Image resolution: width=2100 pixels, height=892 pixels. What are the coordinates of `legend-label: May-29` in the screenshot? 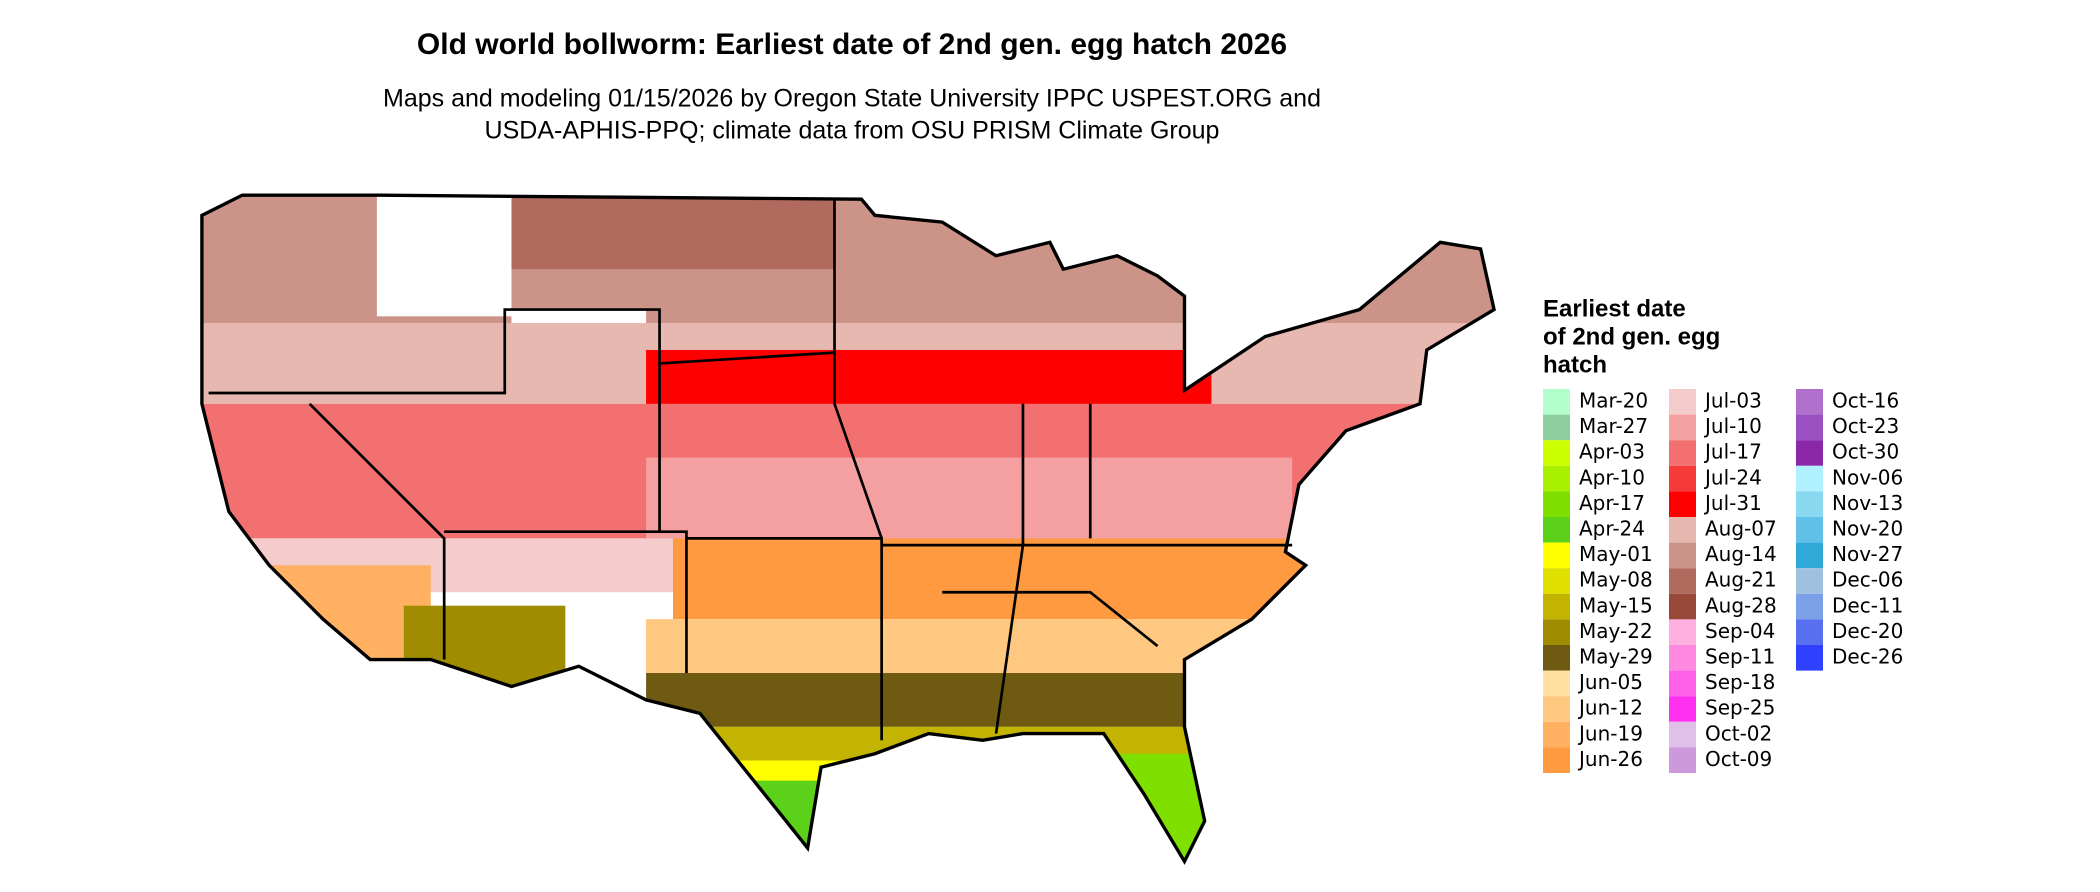 It's located at (1616, 657).